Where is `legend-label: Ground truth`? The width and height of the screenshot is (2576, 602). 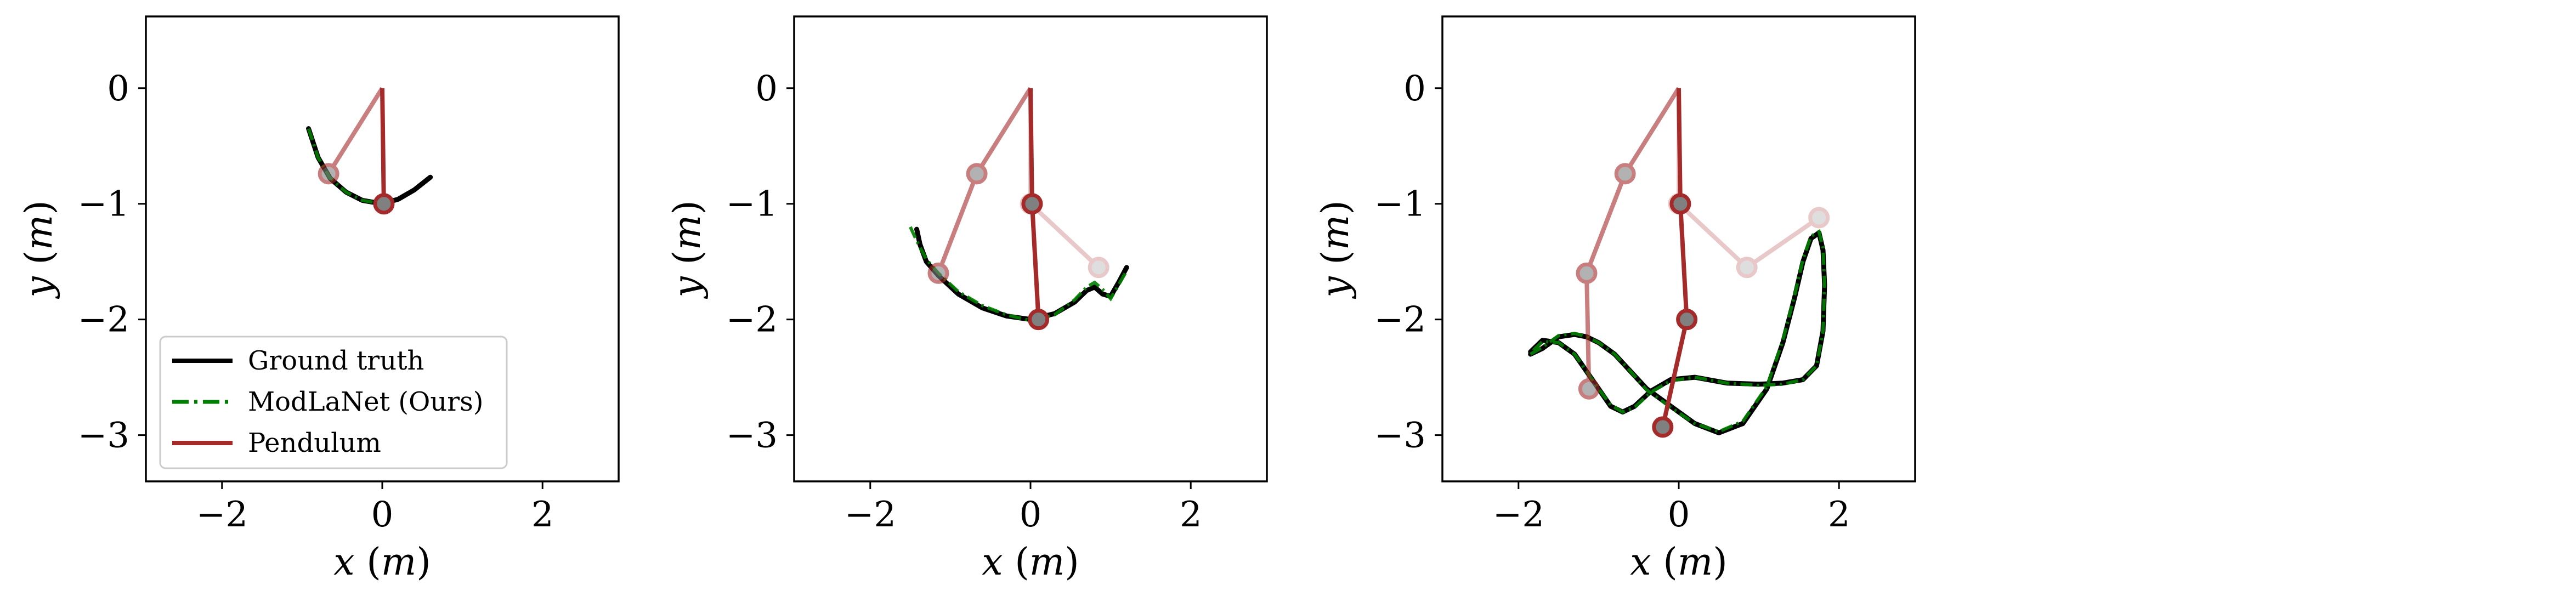
legend-label: Ground truth is located at coordinates (336, 360).